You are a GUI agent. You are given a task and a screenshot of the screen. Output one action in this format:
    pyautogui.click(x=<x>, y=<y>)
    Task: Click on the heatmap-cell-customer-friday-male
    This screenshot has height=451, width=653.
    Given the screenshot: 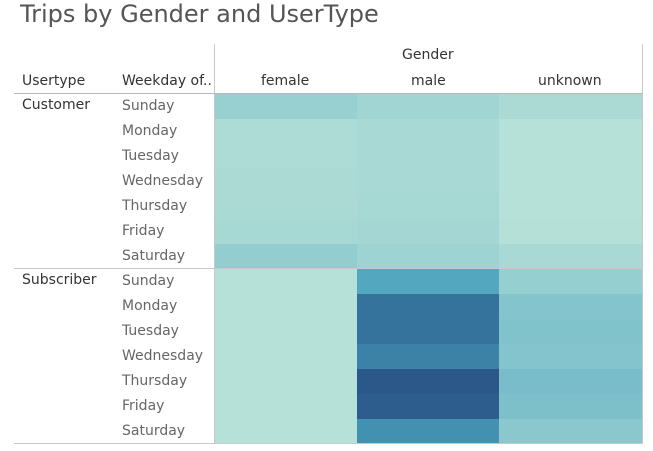 What is the action you would take?
    pyautogui.click(x=428, y=231)
    